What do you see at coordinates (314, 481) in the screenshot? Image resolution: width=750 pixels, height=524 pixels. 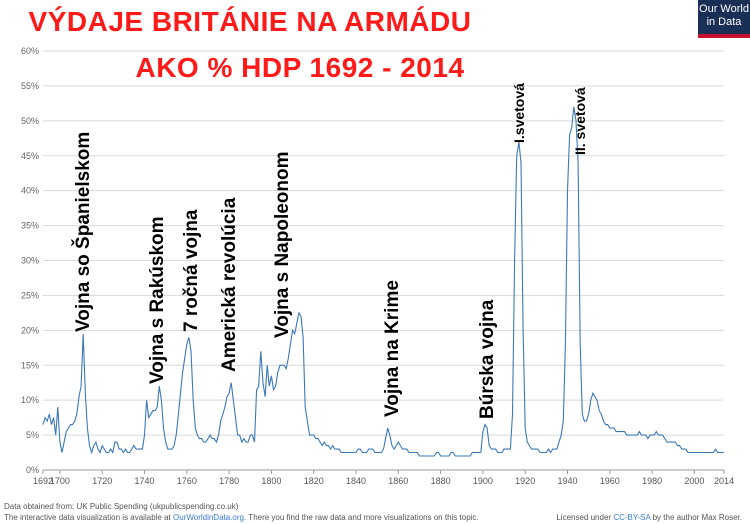 I see `x-tick-label: 1820` at bounding box center [314, 481].